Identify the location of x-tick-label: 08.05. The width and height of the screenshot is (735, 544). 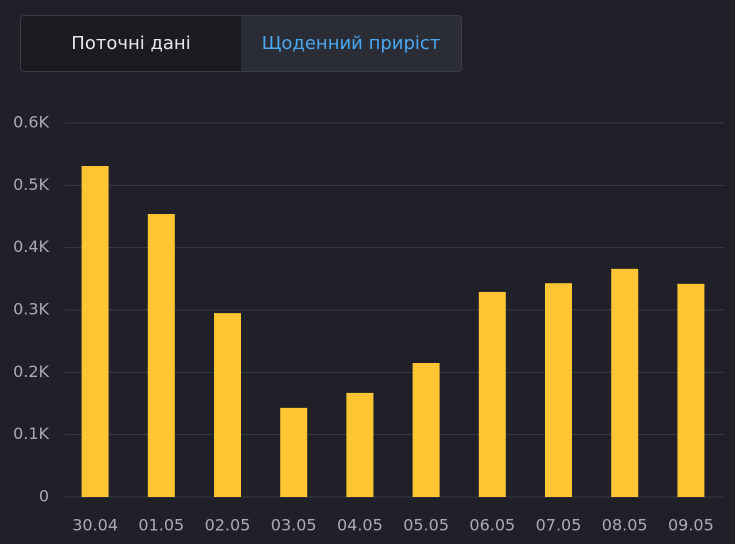
(625, 525).